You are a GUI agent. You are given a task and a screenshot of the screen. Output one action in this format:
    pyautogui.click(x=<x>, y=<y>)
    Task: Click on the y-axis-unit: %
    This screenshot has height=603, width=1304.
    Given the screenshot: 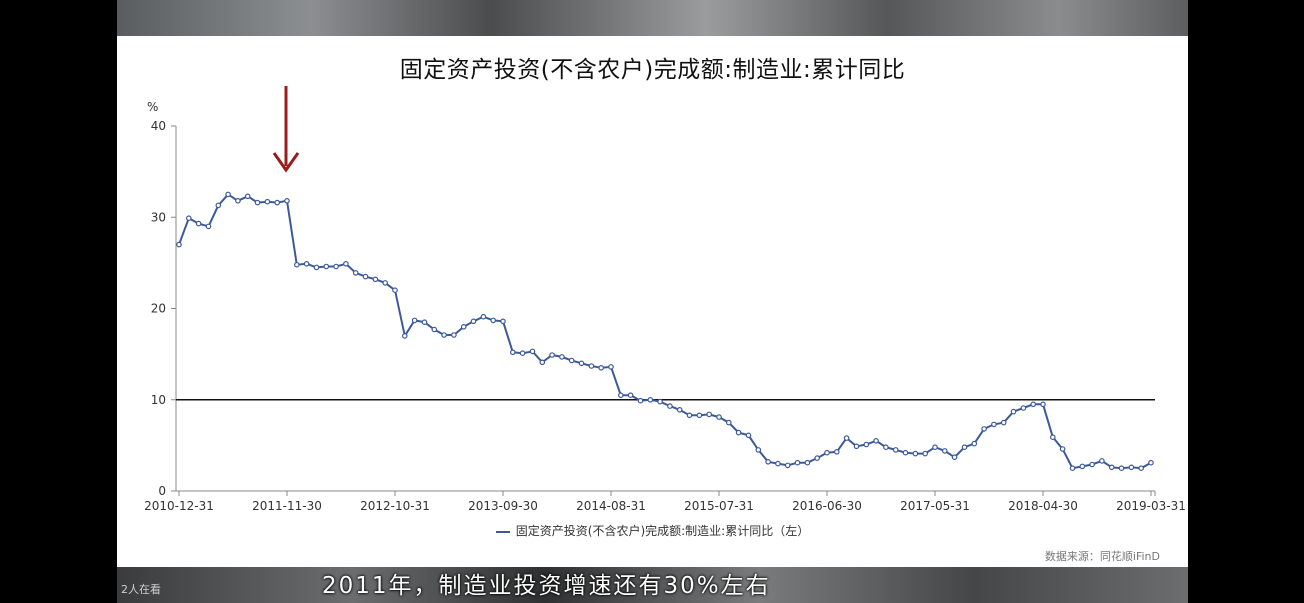 What is the action you would take?
    pyautogui.click(x=152, y=107)
    